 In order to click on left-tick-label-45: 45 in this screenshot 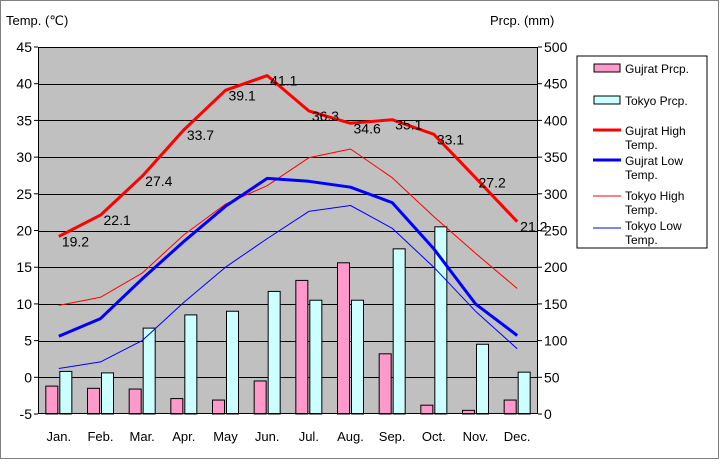, I will do `click(24, 47)`.